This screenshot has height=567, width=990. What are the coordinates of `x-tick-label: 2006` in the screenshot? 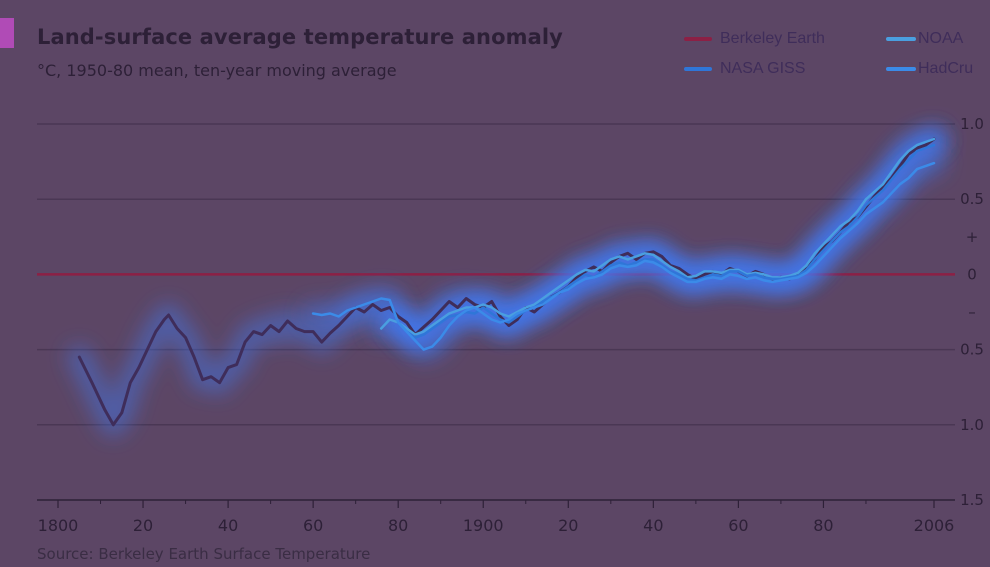 It's located at (934, 525).